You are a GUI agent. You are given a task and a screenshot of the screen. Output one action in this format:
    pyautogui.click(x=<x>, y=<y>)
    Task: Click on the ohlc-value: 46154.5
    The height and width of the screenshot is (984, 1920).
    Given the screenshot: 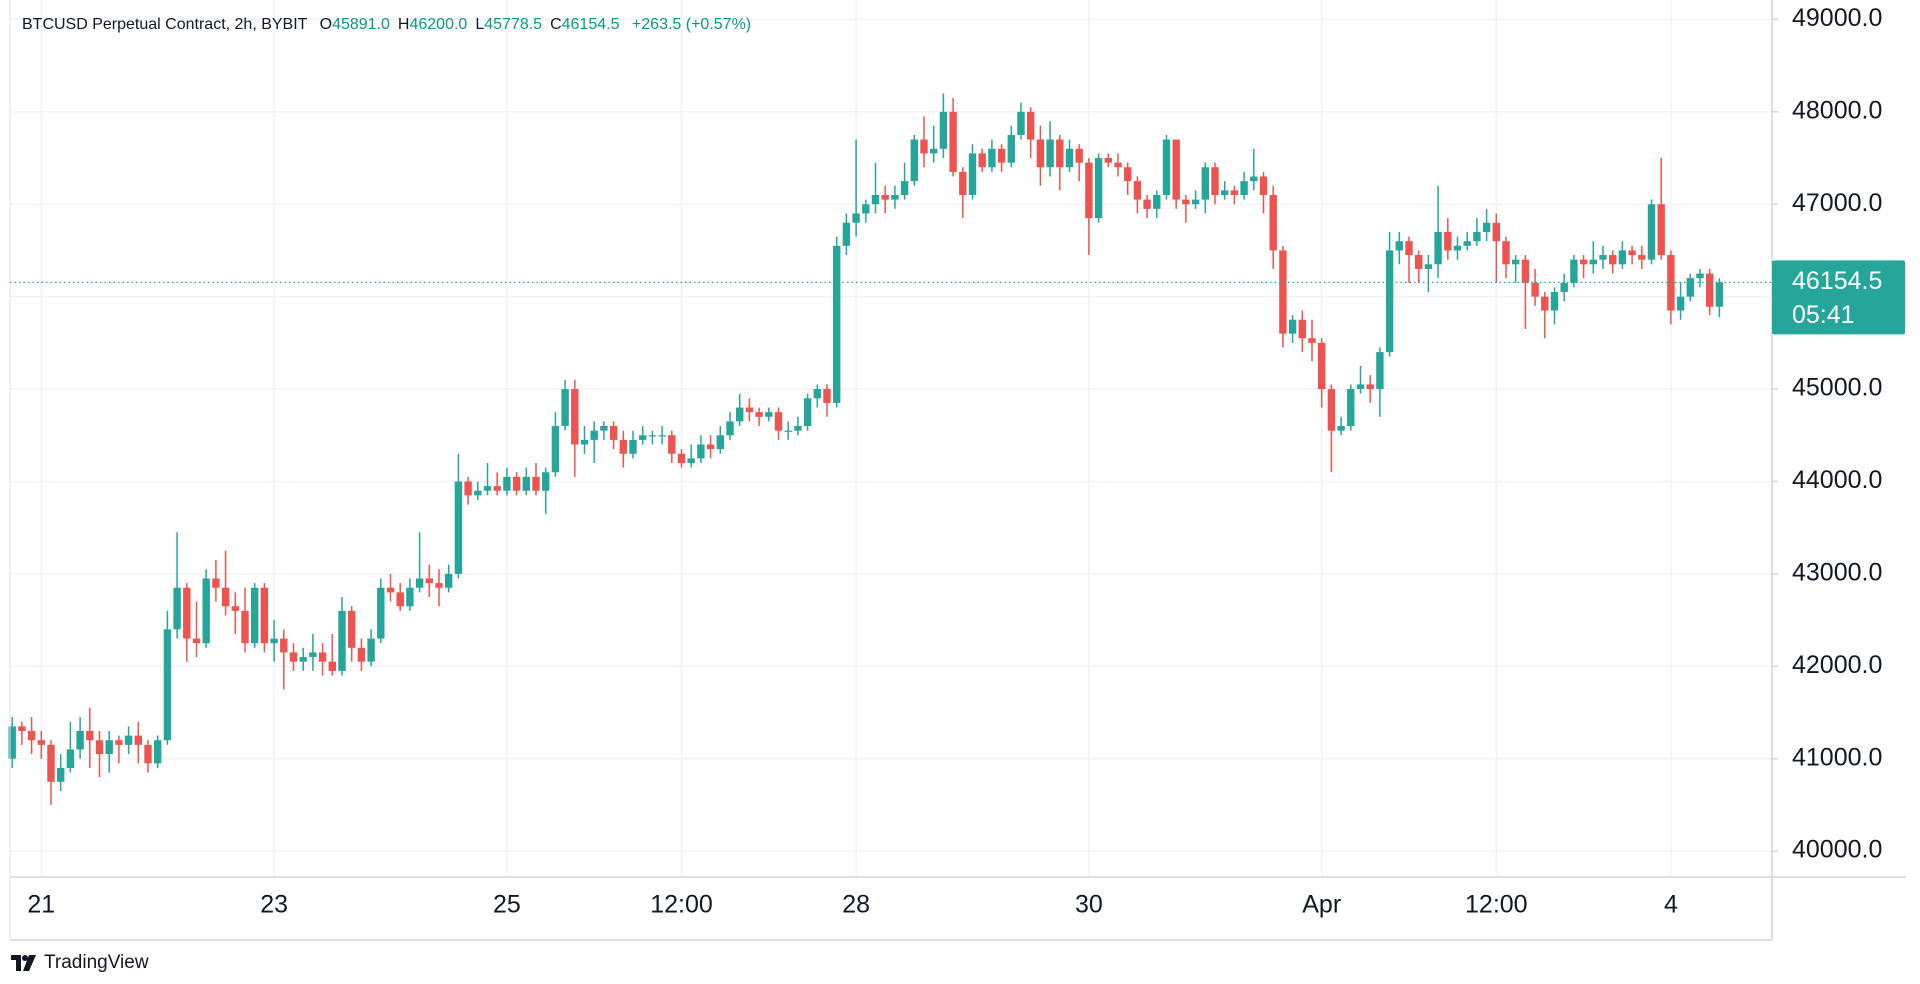 What is the action you would take?
    pyautogui.click(x=590, y=24)
    